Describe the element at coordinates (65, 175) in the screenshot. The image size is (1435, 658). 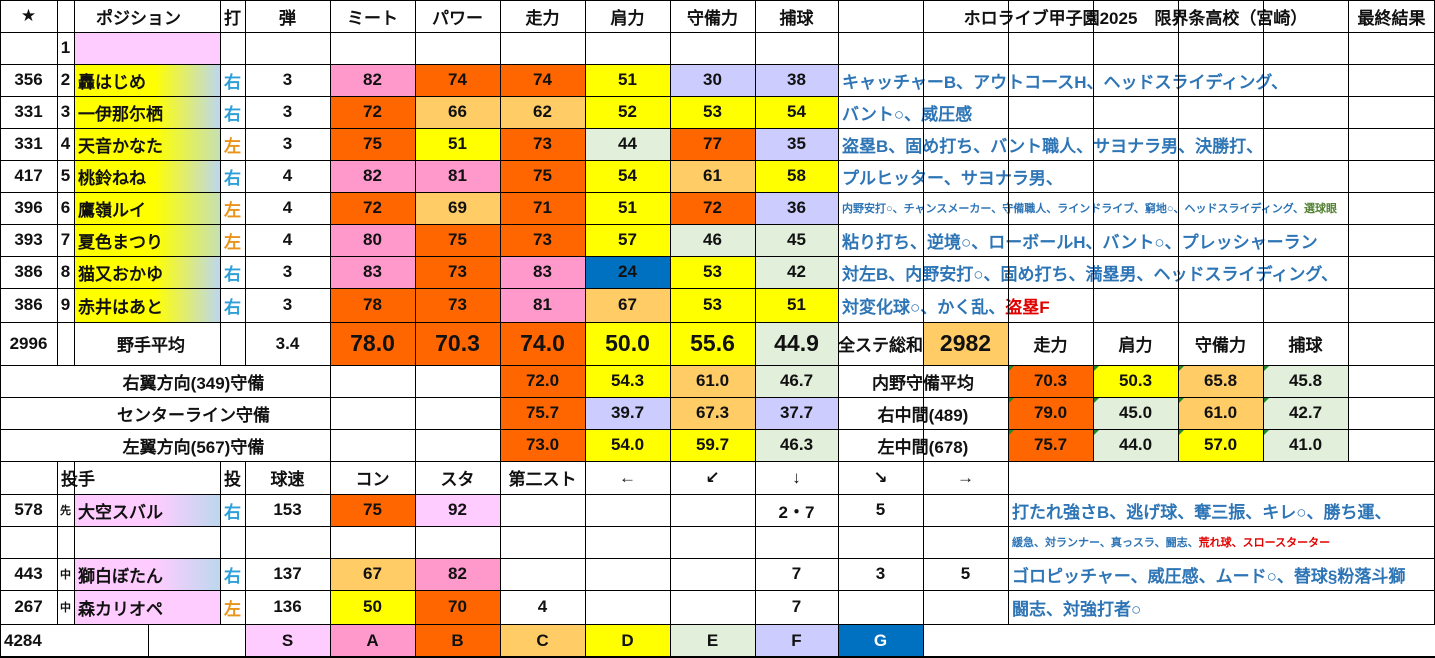
I see `batter-order: 5` at that location.